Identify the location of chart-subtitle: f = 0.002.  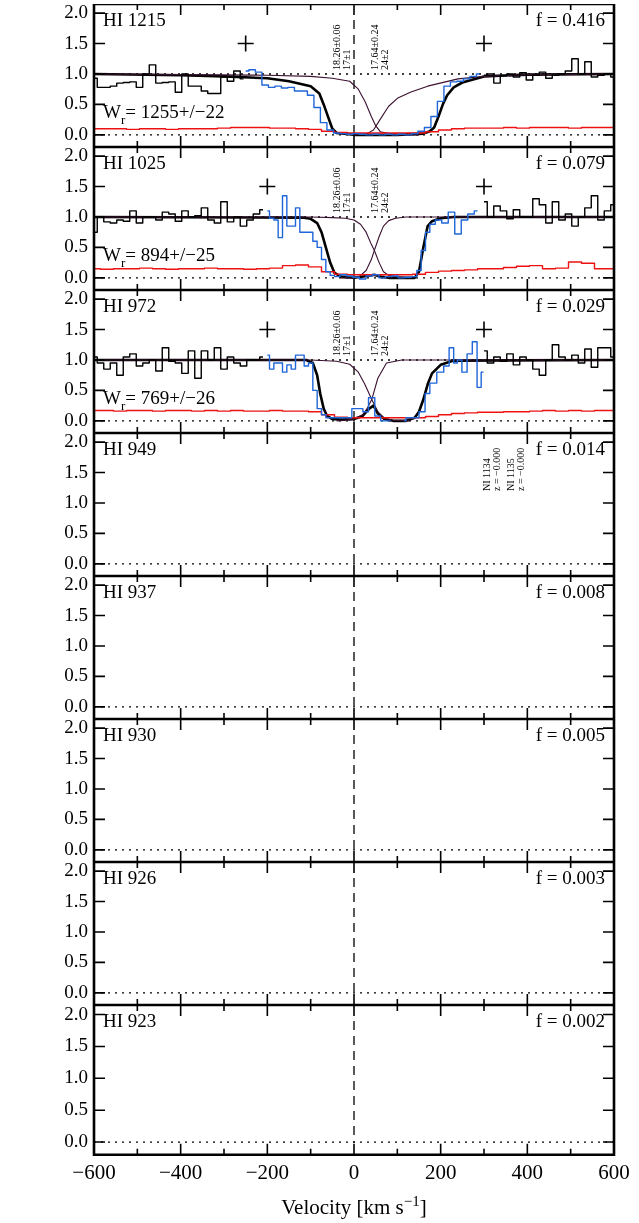
(570, 1020).